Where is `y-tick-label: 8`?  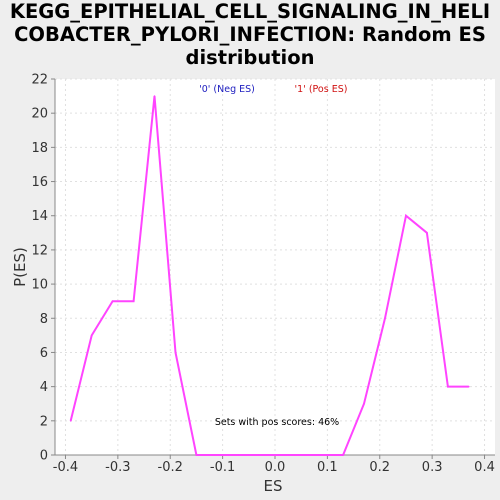
y-tick-label: 8 is located at coordinates (44, 319).